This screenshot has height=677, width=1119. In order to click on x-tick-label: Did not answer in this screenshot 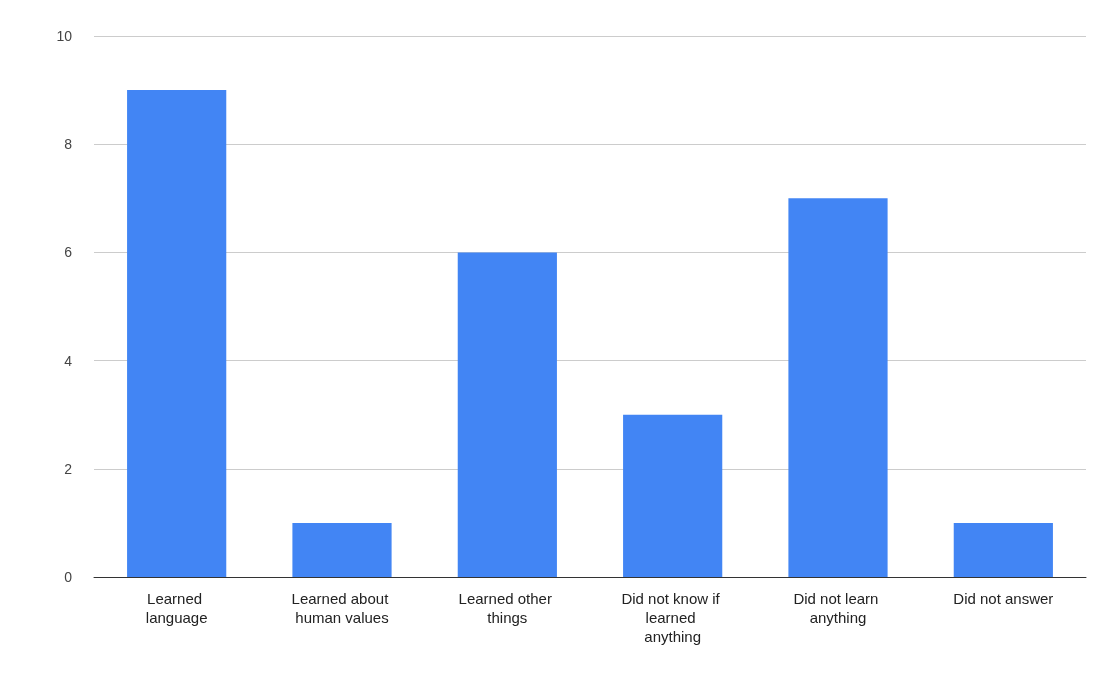, I will do `click(1003, 598)`.